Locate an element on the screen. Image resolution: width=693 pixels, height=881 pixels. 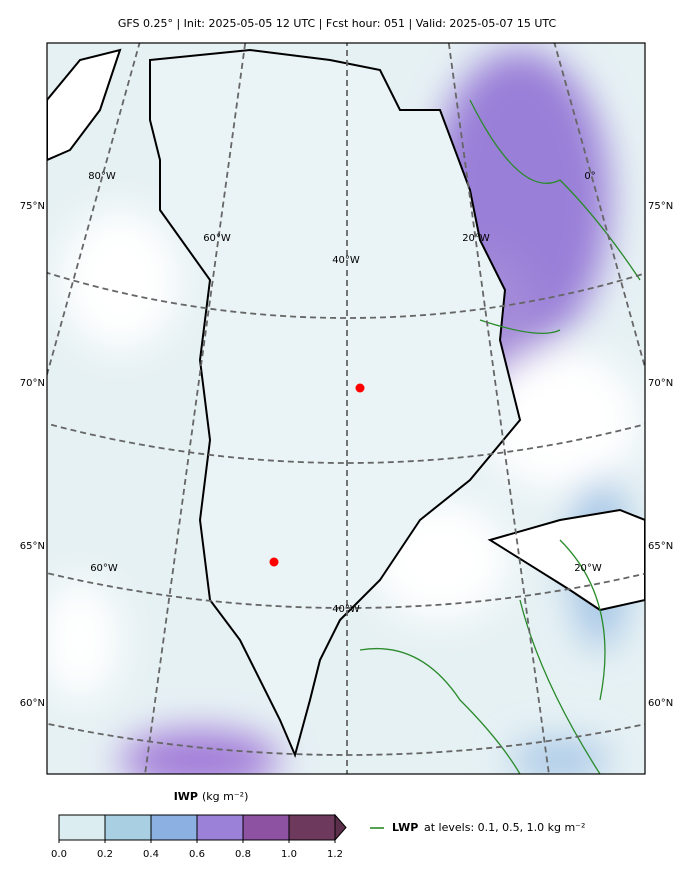
legend-text: at levels: 0.1, 0.5, 1.0 kg m⁻² is located at coordinates (504, 827).